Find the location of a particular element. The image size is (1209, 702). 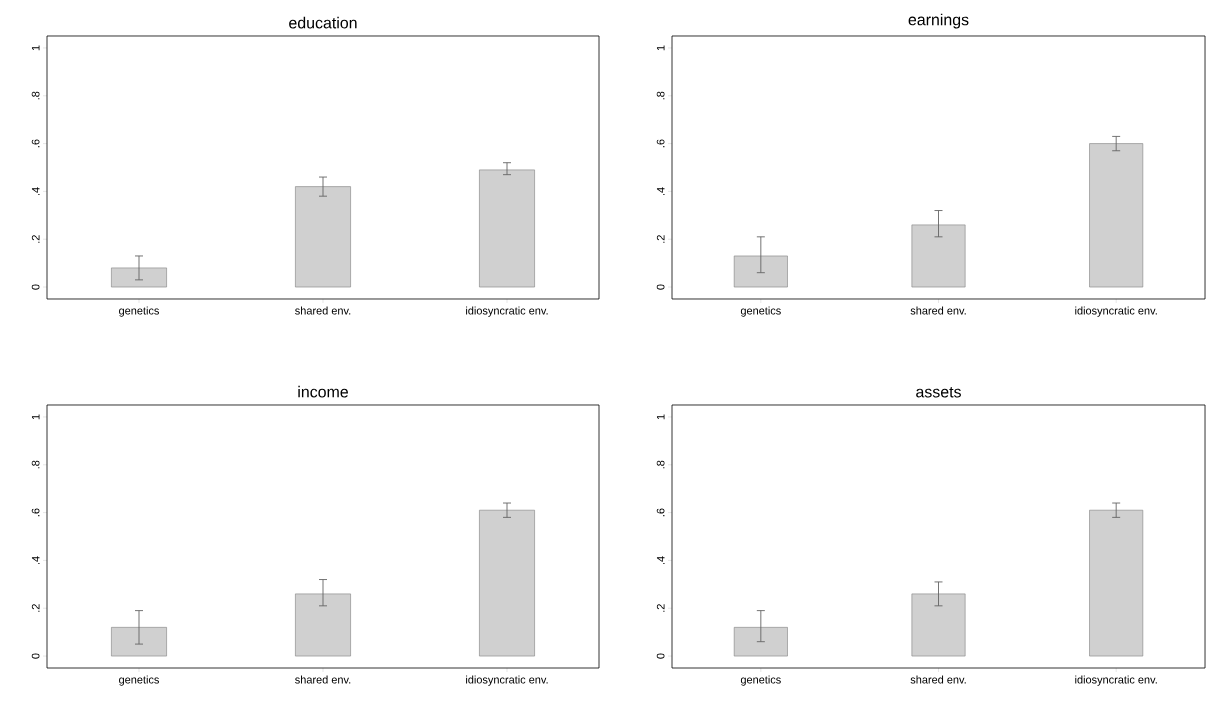

chart-title: assets is located at coordinates (938, 392).